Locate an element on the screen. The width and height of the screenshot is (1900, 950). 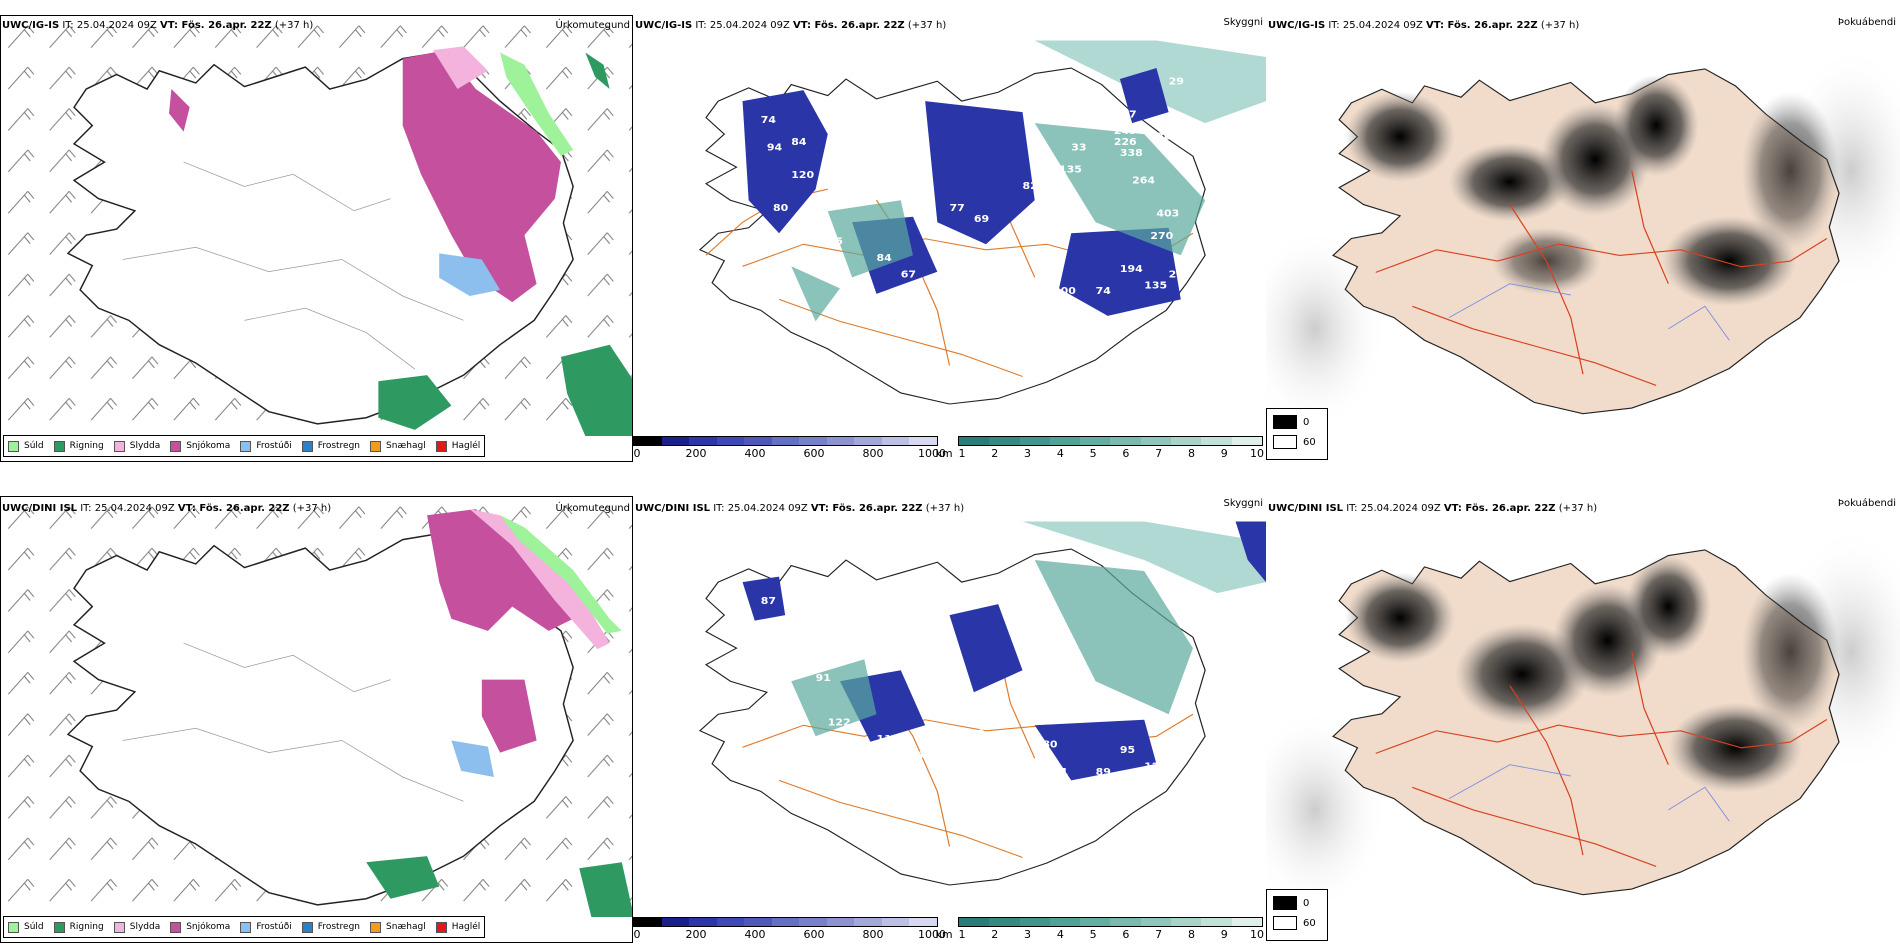
cloud-base-label: 69 is located at coordinates (981, 219).